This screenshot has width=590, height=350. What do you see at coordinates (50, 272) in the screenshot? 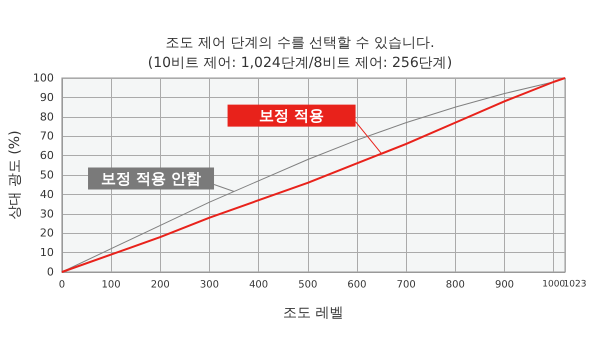
I see `y-tick-label: 0` at bounding box center [50, 272].